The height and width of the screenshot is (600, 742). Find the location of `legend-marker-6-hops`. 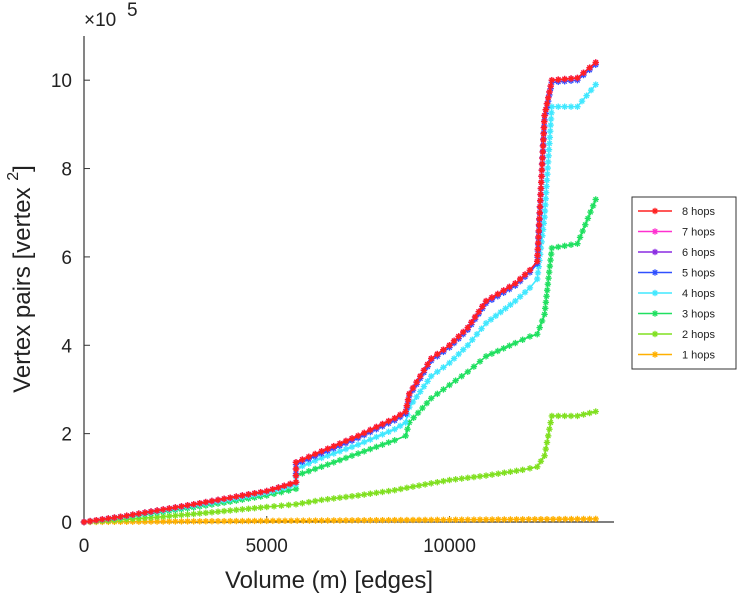

legend-marker-6-hops is located at coordinates (655, 252).